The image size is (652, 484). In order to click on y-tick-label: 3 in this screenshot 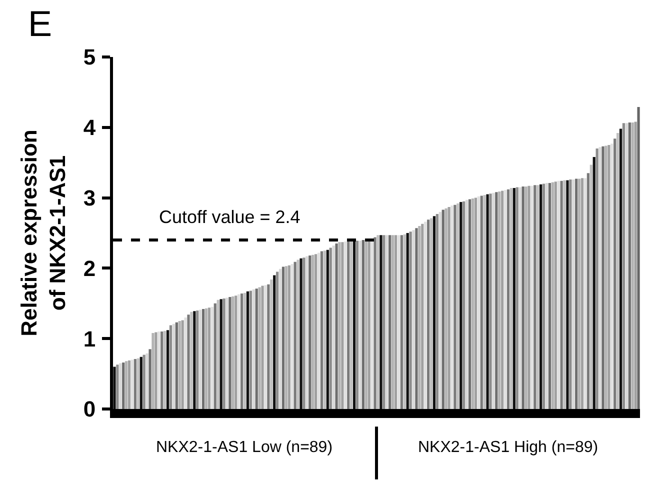, I will do `click(89, 198)`.